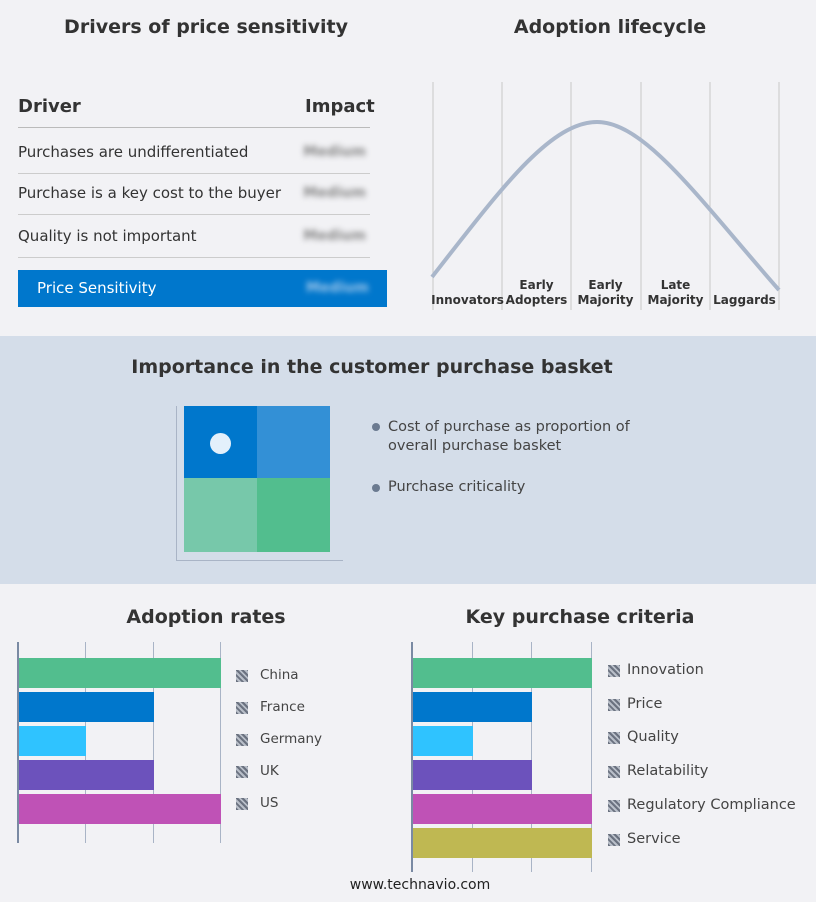  I want to click on summary-label: Price Sensitivity, so click(97, 288).